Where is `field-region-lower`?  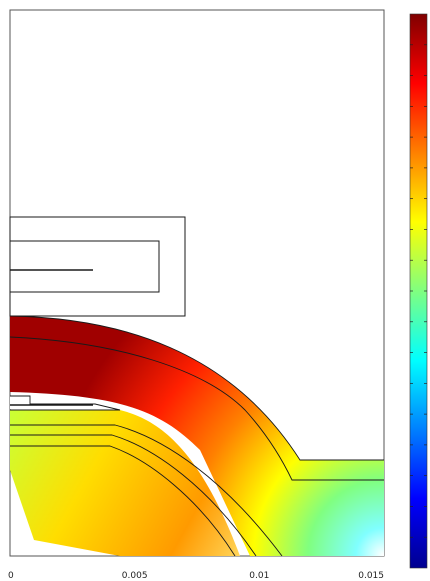 field-region-lower is located at coordinates (125, 483).